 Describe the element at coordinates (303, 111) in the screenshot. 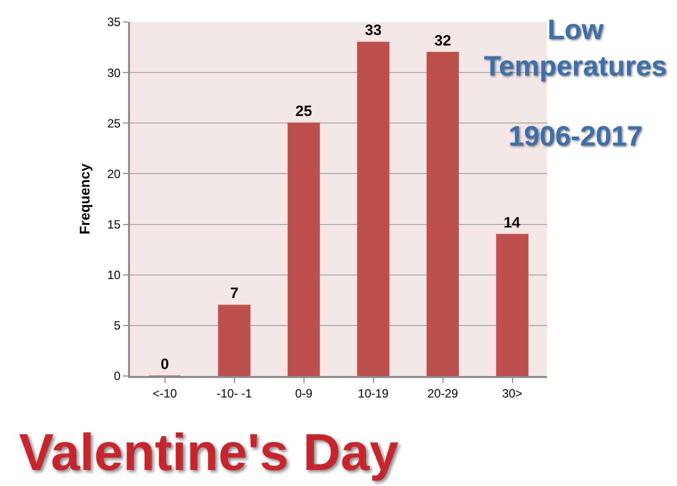

I see `data-label: 25` at that location.